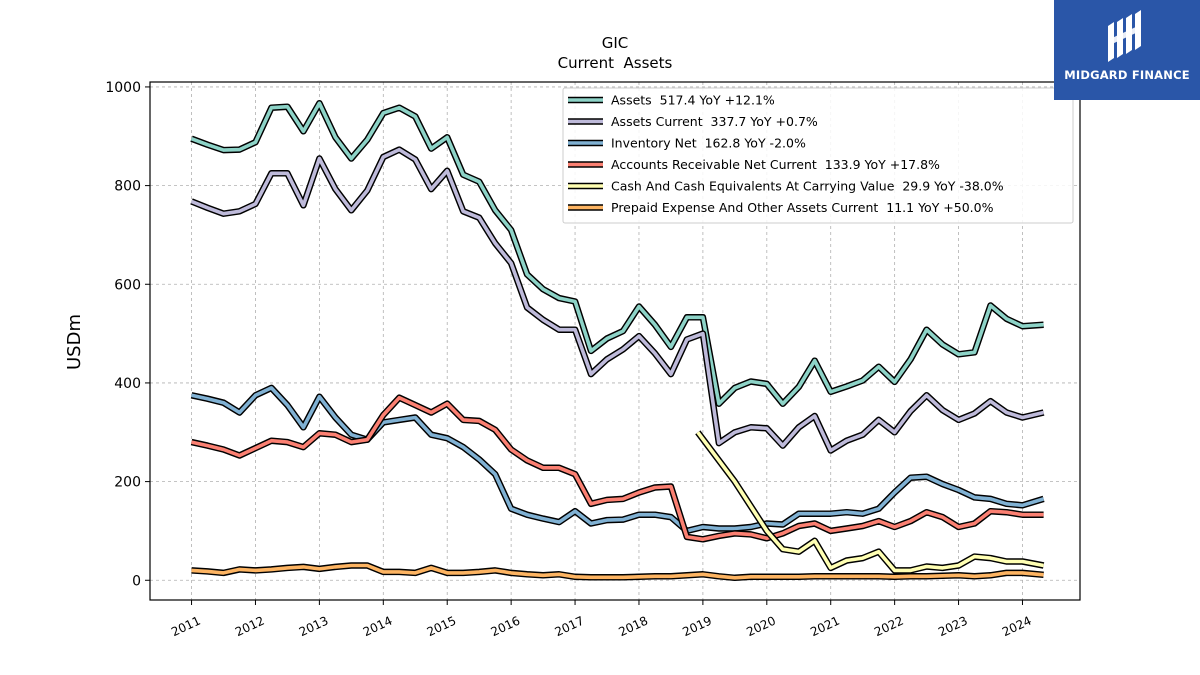 This screenshot has height=675, width=1200. I want to click on chart-title: GIC, so click(615, 43).